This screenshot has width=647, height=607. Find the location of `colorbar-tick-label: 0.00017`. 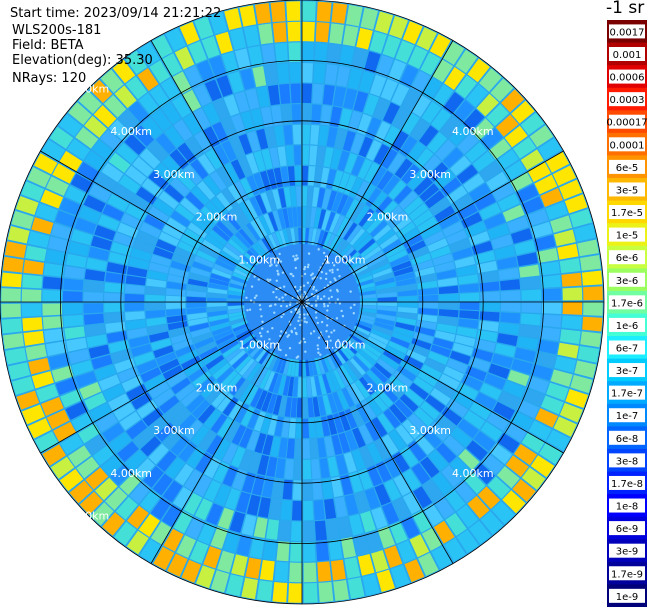

colorbar-tick-label: 0.00017 is located at coordinates (626, 123).